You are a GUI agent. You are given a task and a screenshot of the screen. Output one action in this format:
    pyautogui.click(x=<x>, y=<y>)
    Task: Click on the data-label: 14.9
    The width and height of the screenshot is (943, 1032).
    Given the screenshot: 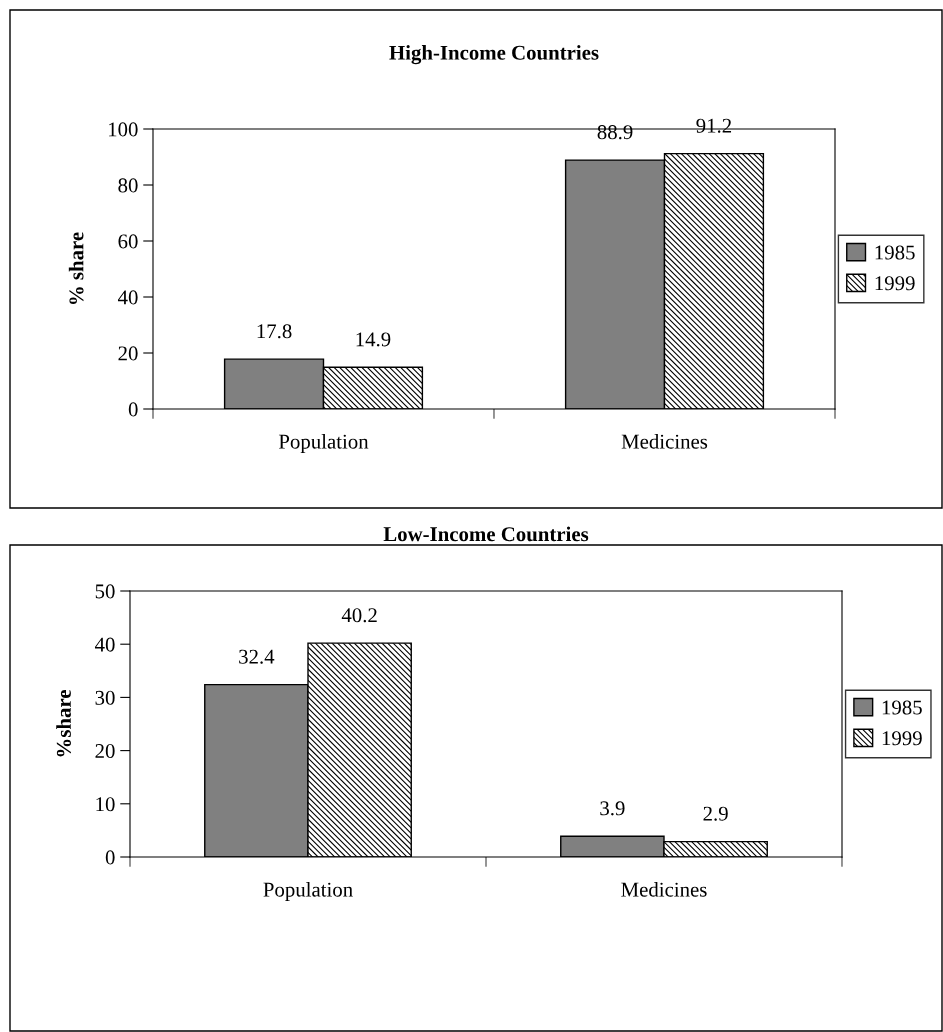 What is the action you would take?
    pyautogui.click(x=373, y=339)
    